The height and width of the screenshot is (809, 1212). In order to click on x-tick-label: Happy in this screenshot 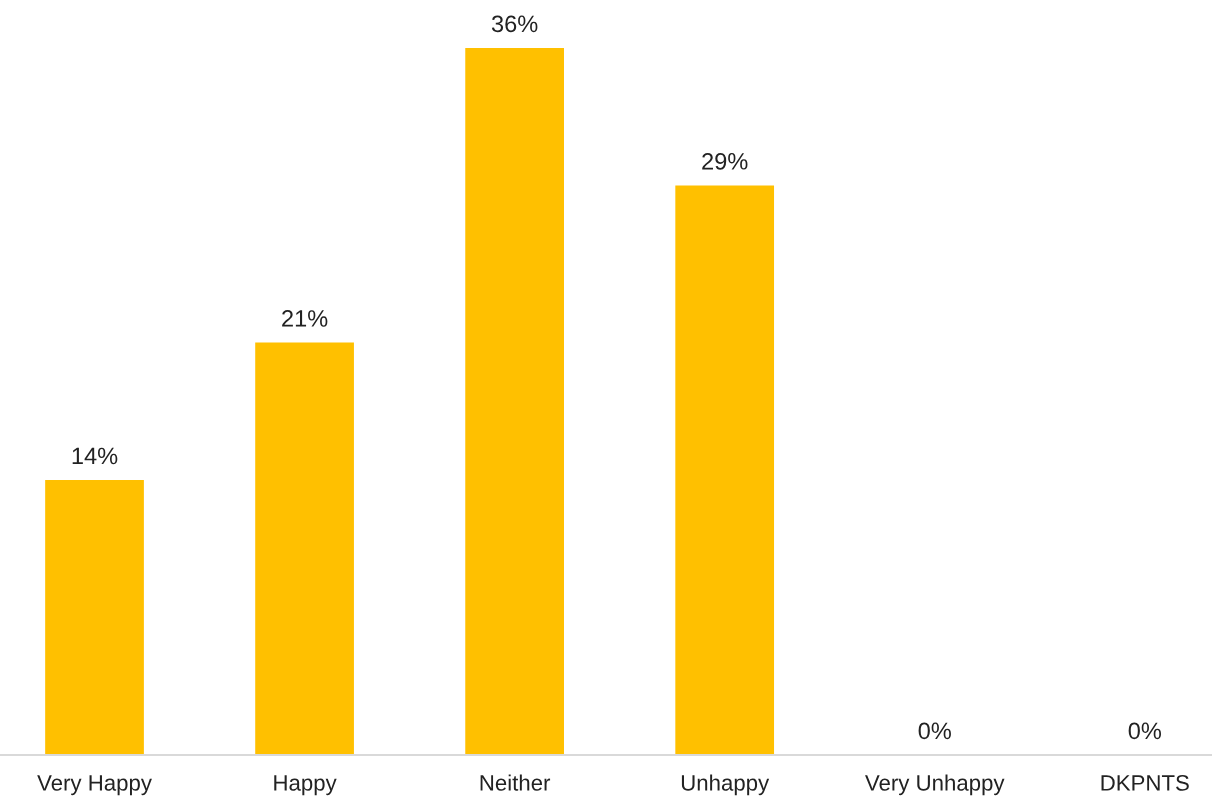, I will do `click(305, 785)`.